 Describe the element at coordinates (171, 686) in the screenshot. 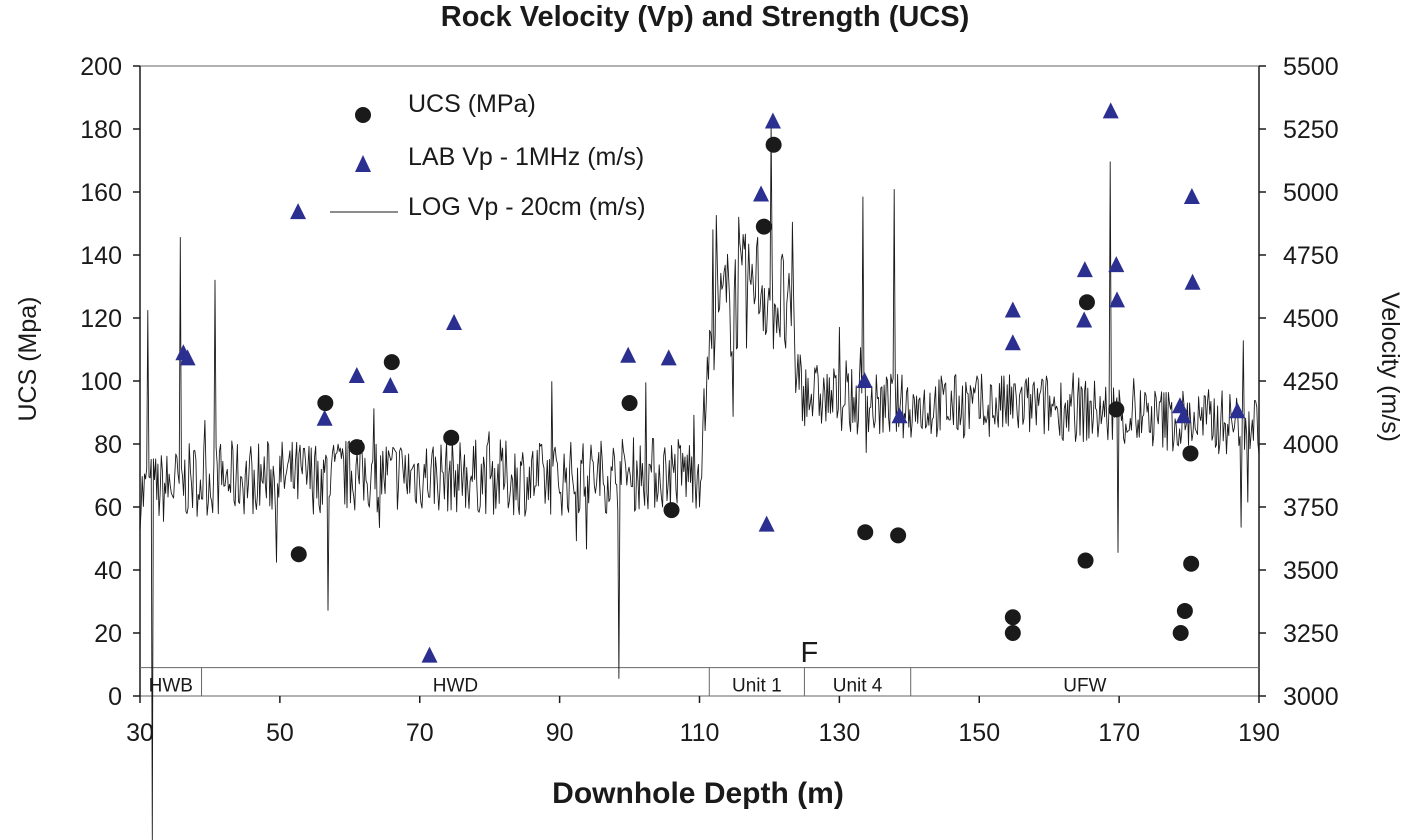

I see `unit-label: HWB` at that location.